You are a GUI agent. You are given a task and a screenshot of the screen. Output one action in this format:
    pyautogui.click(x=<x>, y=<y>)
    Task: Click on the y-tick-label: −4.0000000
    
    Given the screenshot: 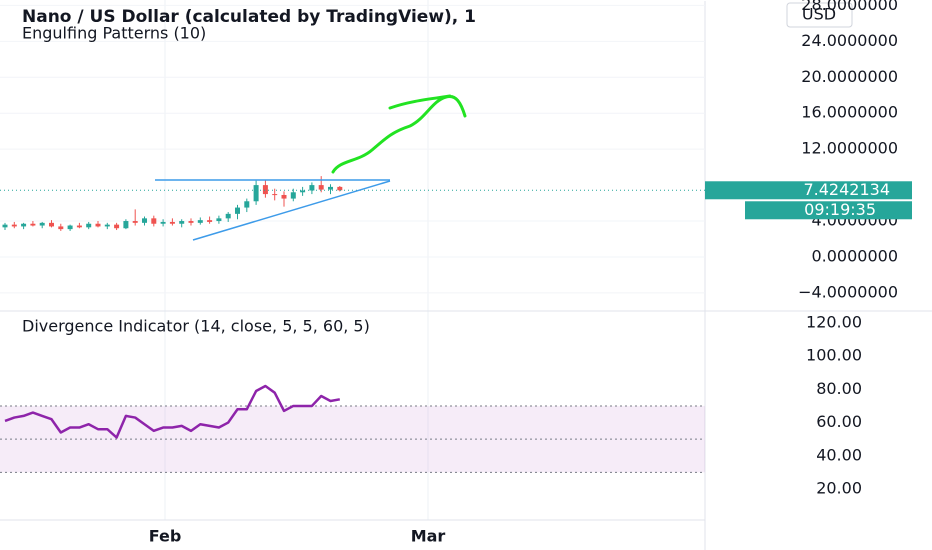 What is the action you would take?
    pyautogui.click(x=848, y=291)
    